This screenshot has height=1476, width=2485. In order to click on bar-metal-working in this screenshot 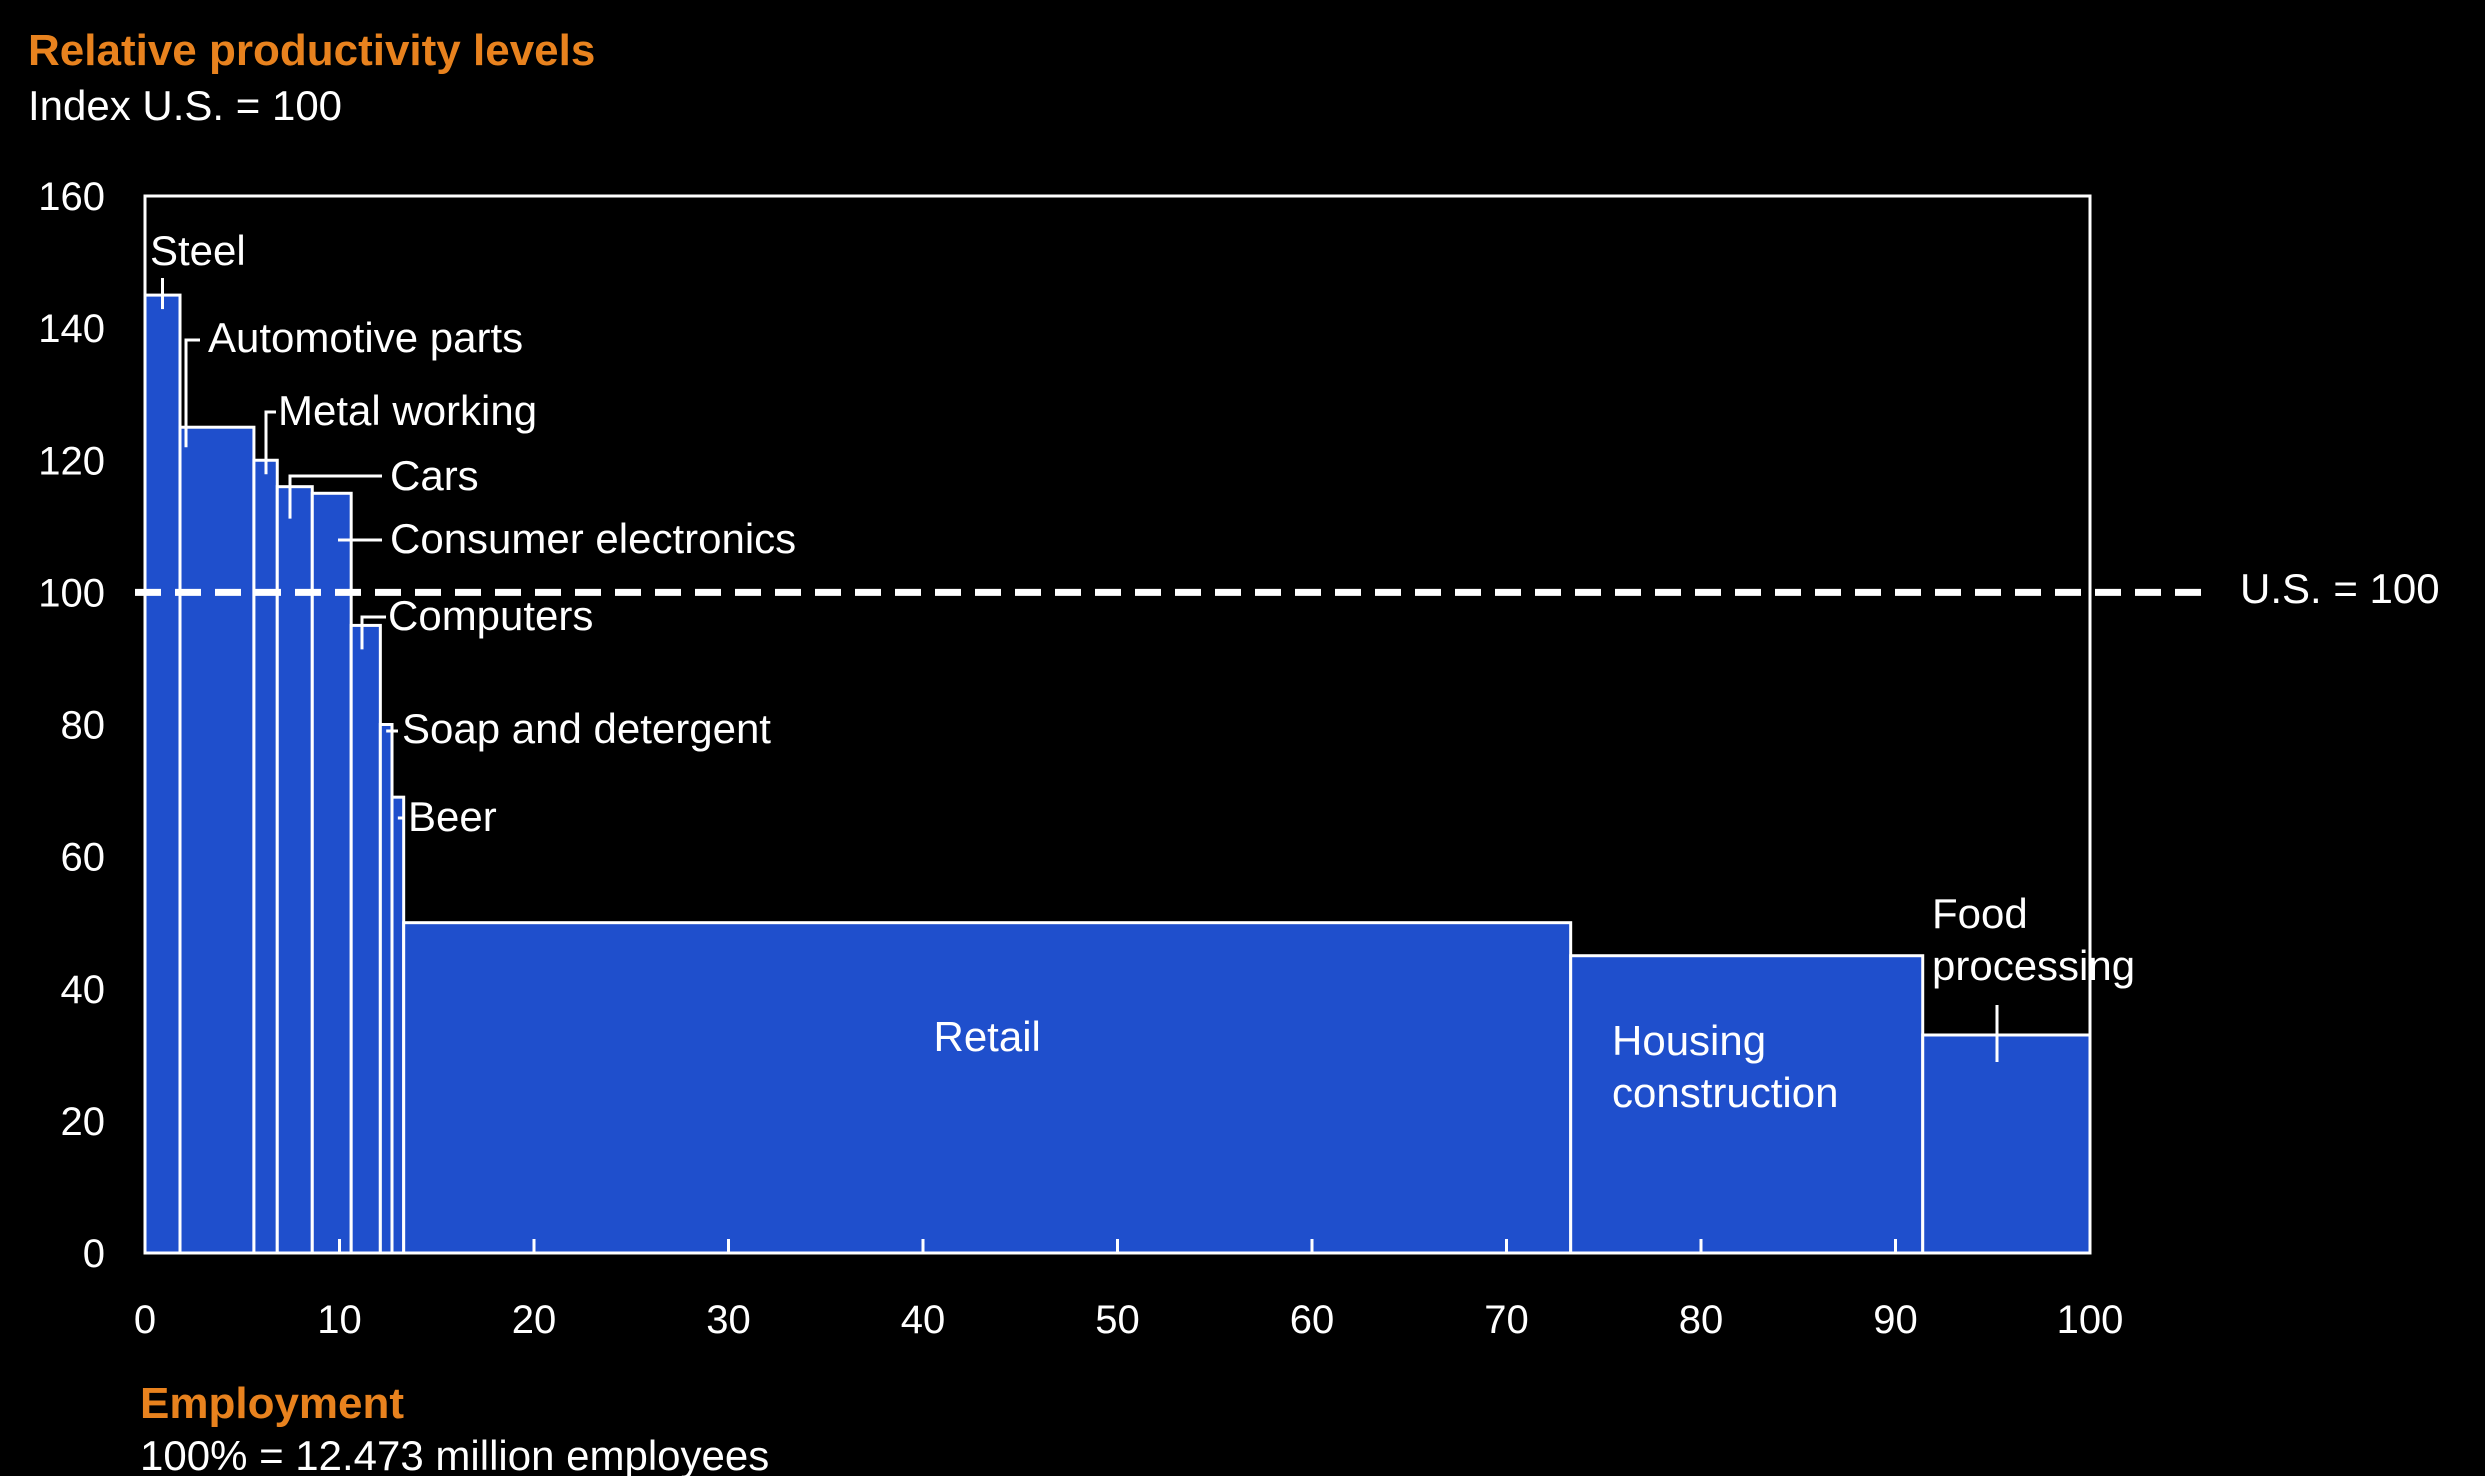, I will do `click(265, 856)`.